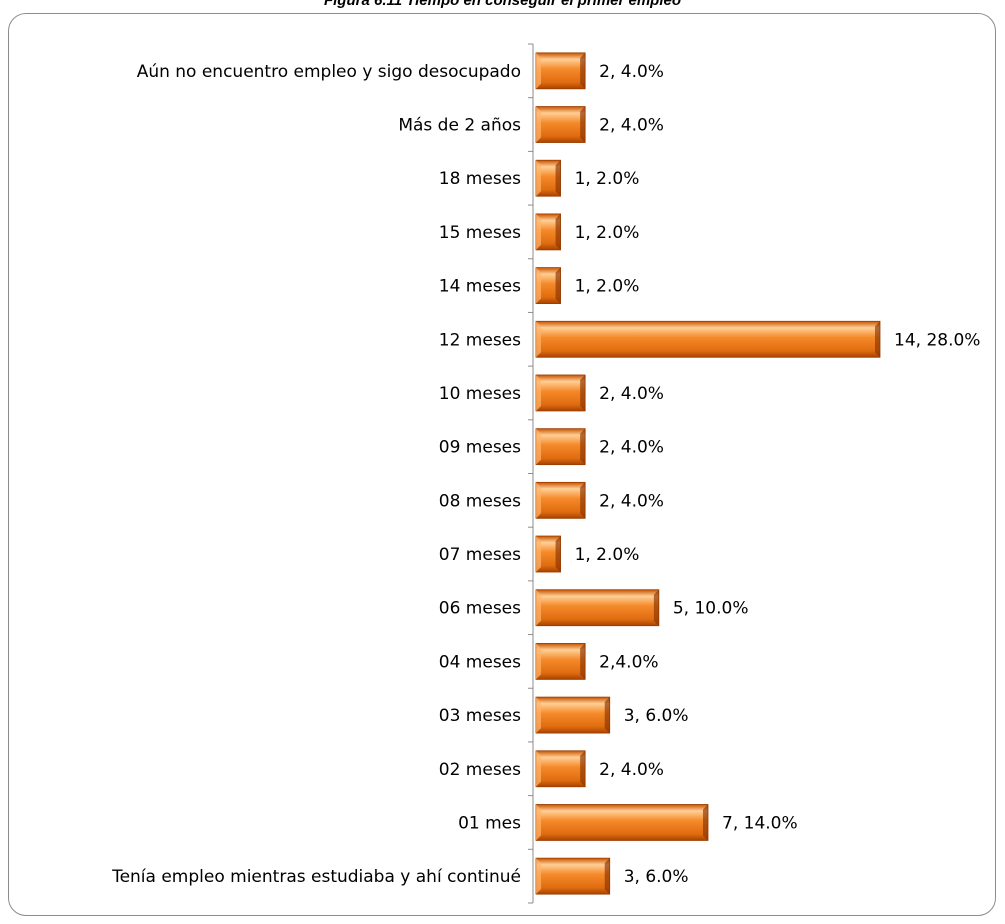 This screenshot has width=1005, height=924. Describe the element at coordinates (480, 662) in the screenshot. I see `category-label: 04 meses` at that location.